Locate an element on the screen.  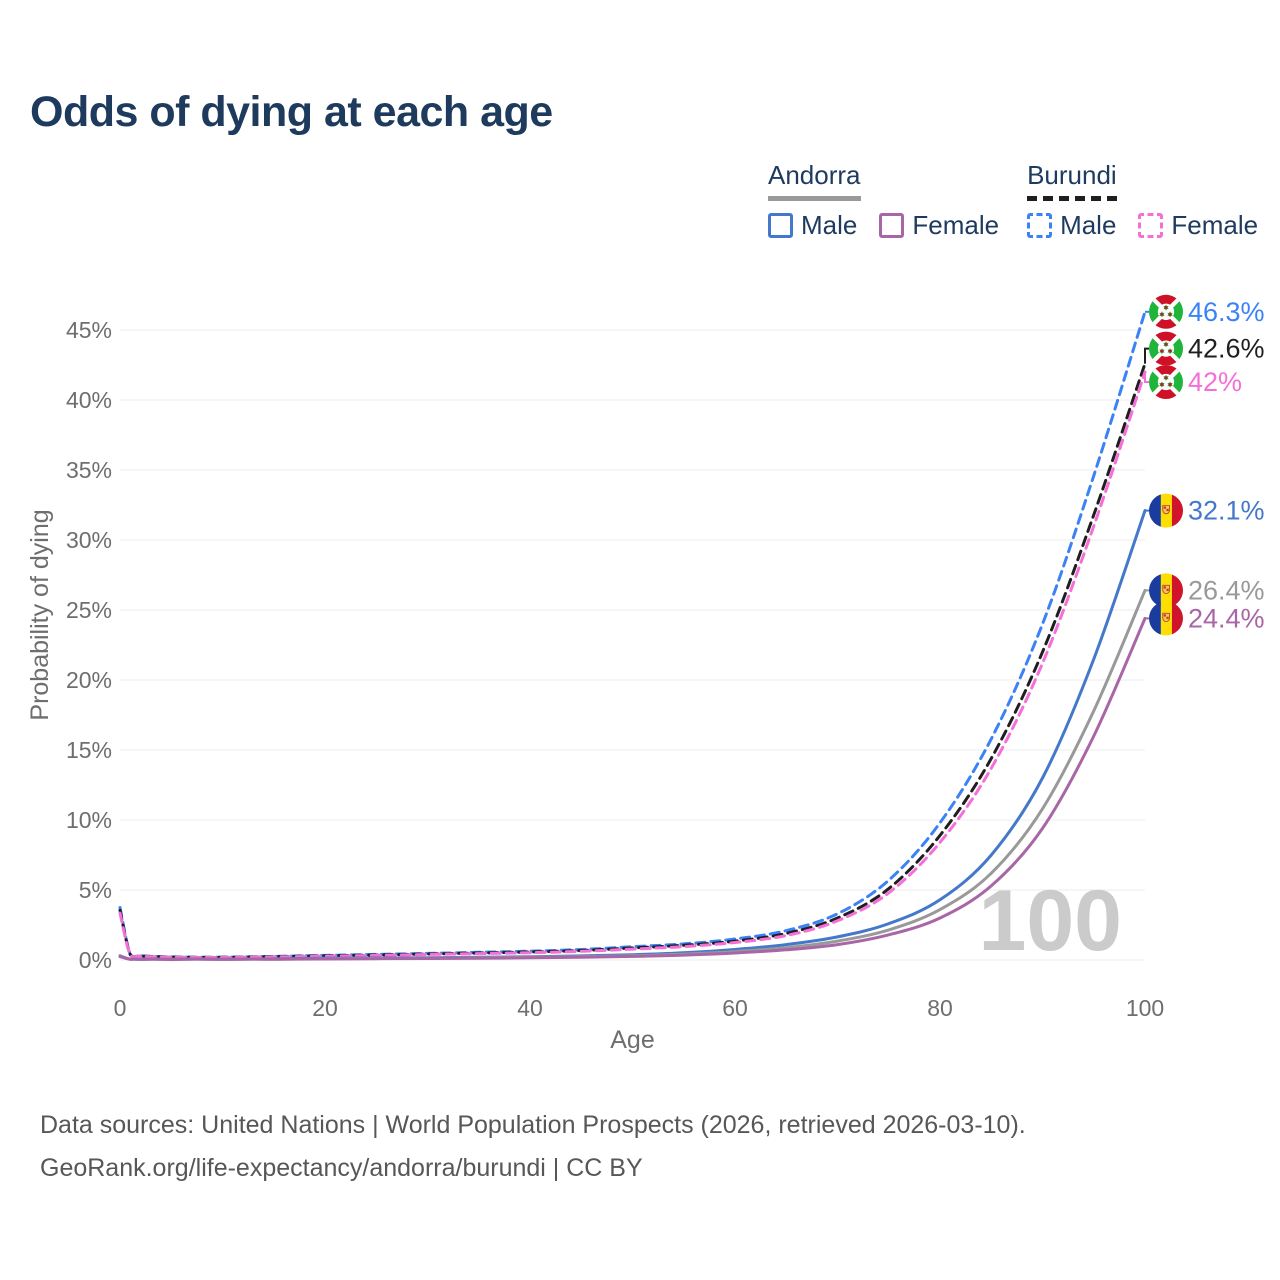
age-watermark-text: 100 is located at coordinates (1051, 921).